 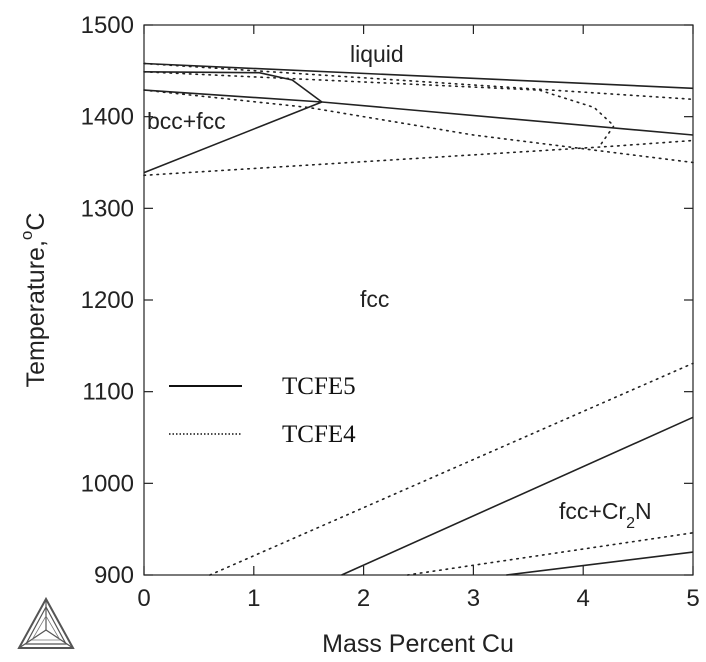 What do you see at coordinates (262, 410) in the screenshot?
I see `legend: TCFE5 TCFE4` at bounding box center [262, 410].